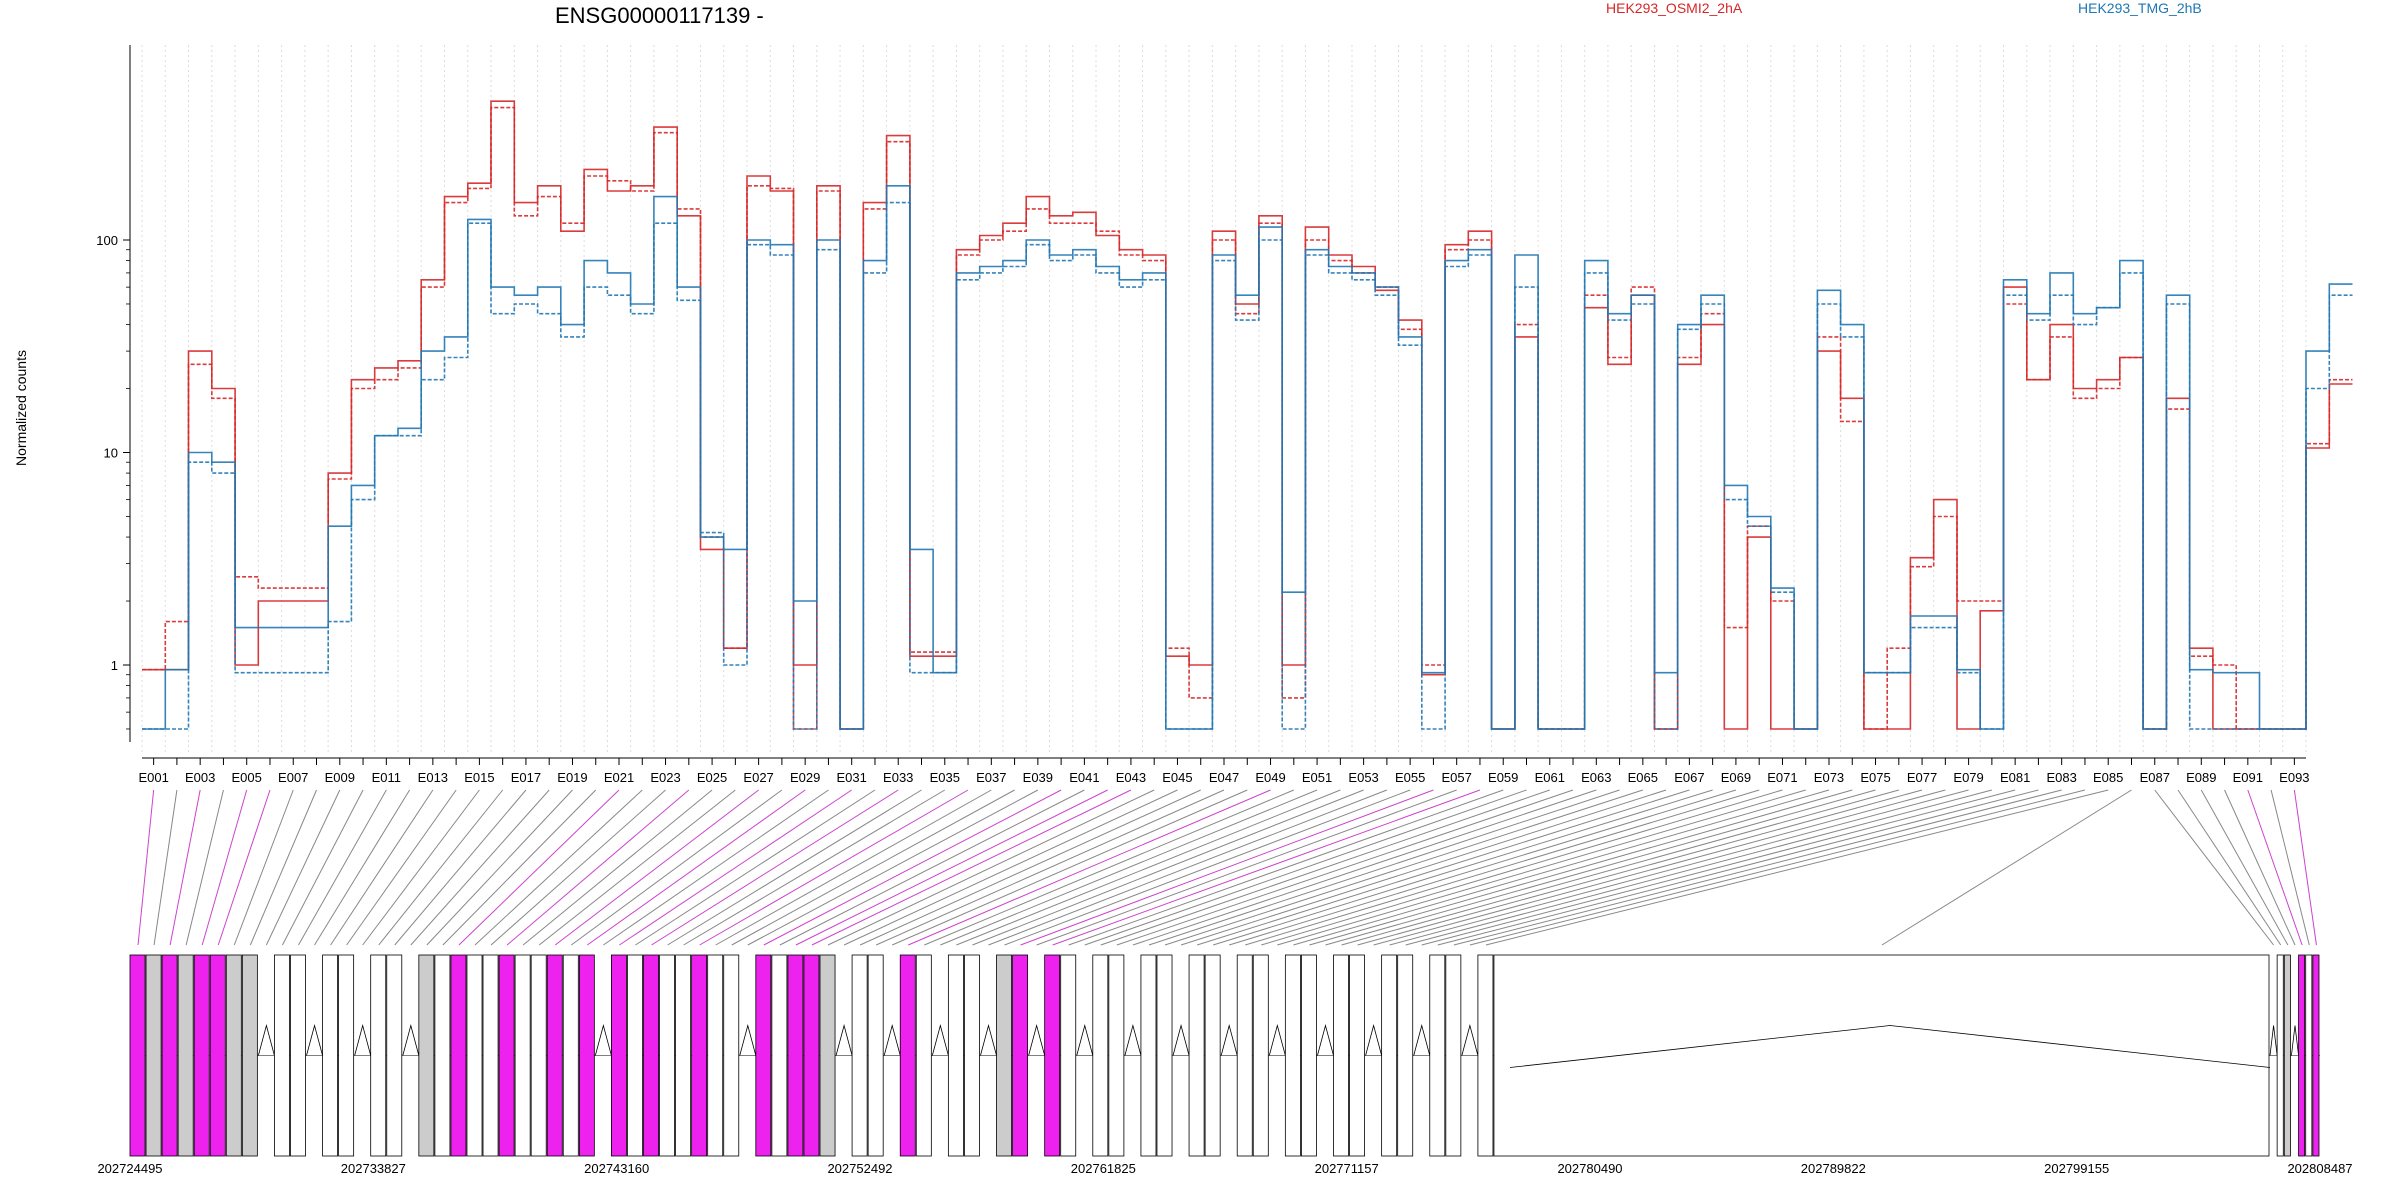  Describe the element at coordinates (1736, 777) in the screenshot. I see `x-tick-label: E069` at that location.